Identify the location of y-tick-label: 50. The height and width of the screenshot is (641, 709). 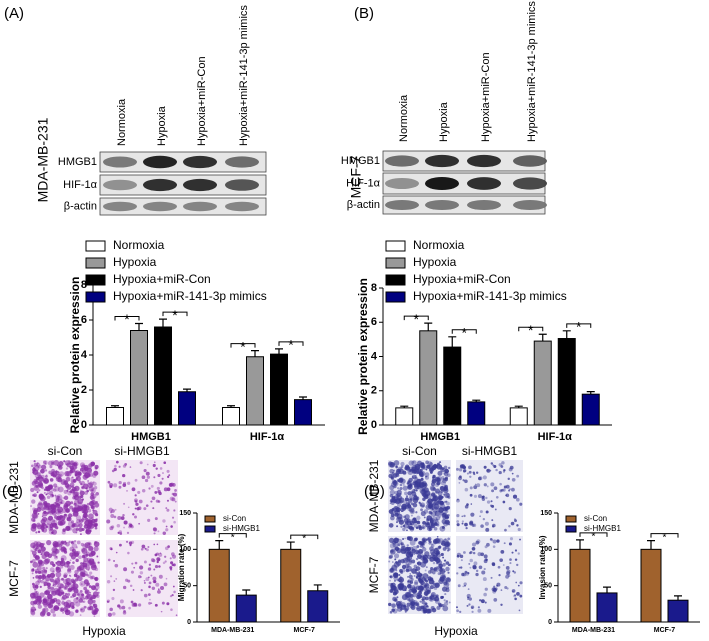
(548, 586).